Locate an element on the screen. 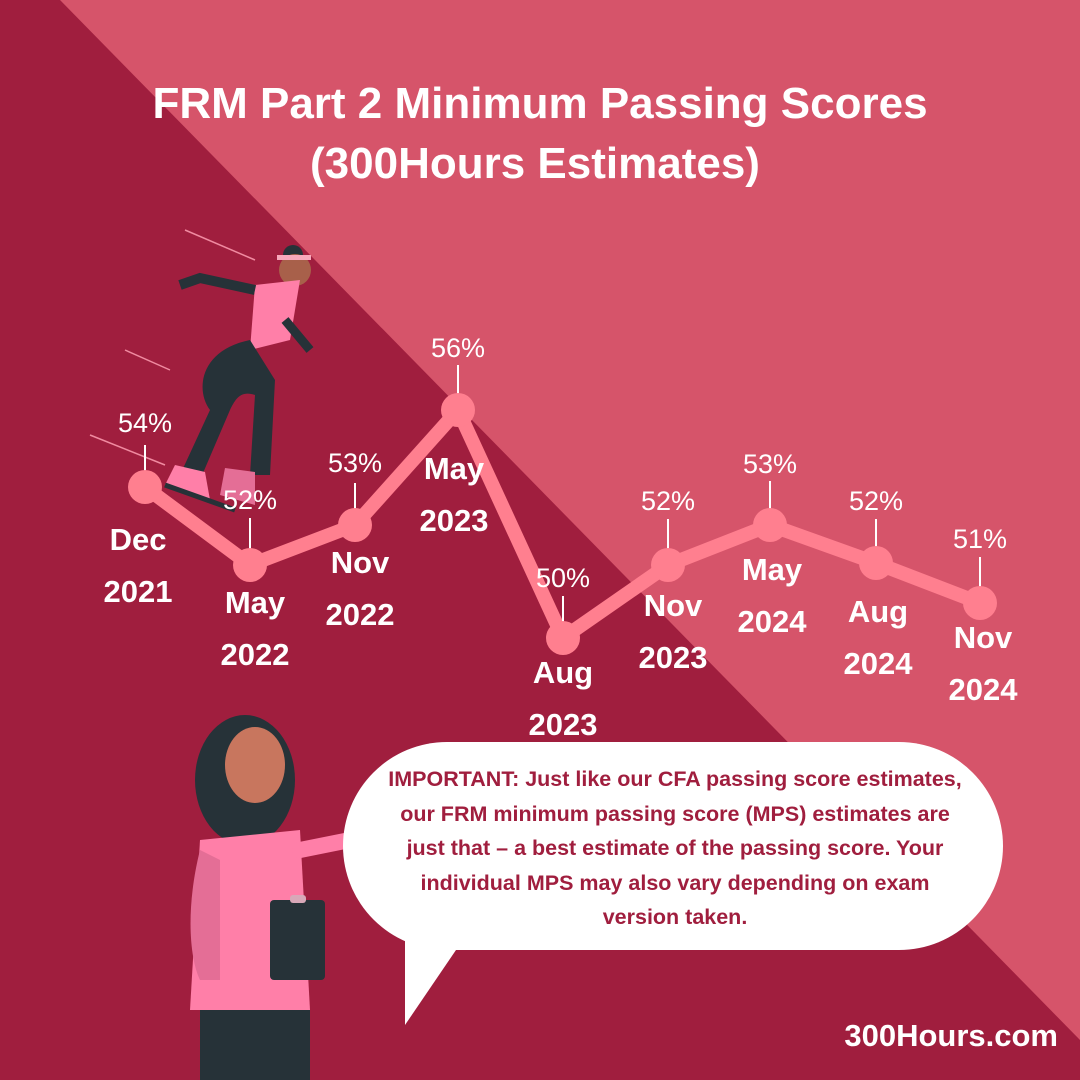 The height and width of the screenshot is (1080, 1080). category-label: Aug 2024 is located at coordinates (878, 637).